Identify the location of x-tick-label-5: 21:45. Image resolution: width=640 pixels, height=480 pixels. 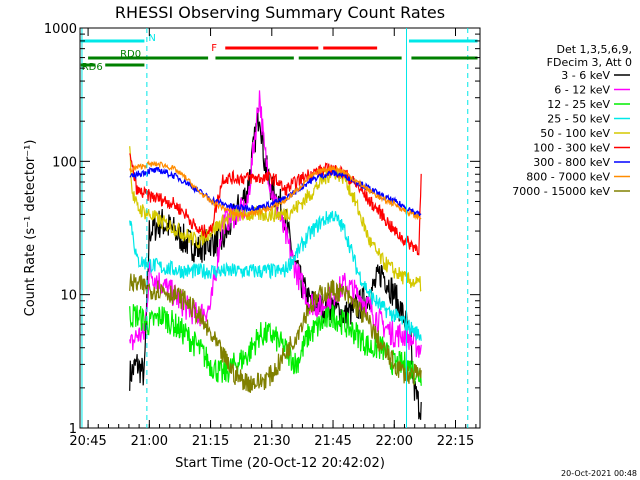
(332, 441).